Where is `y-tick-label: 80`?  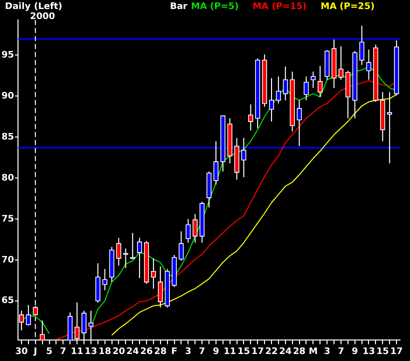 y-tick-label: 80 is located at coordinates (7, 178).